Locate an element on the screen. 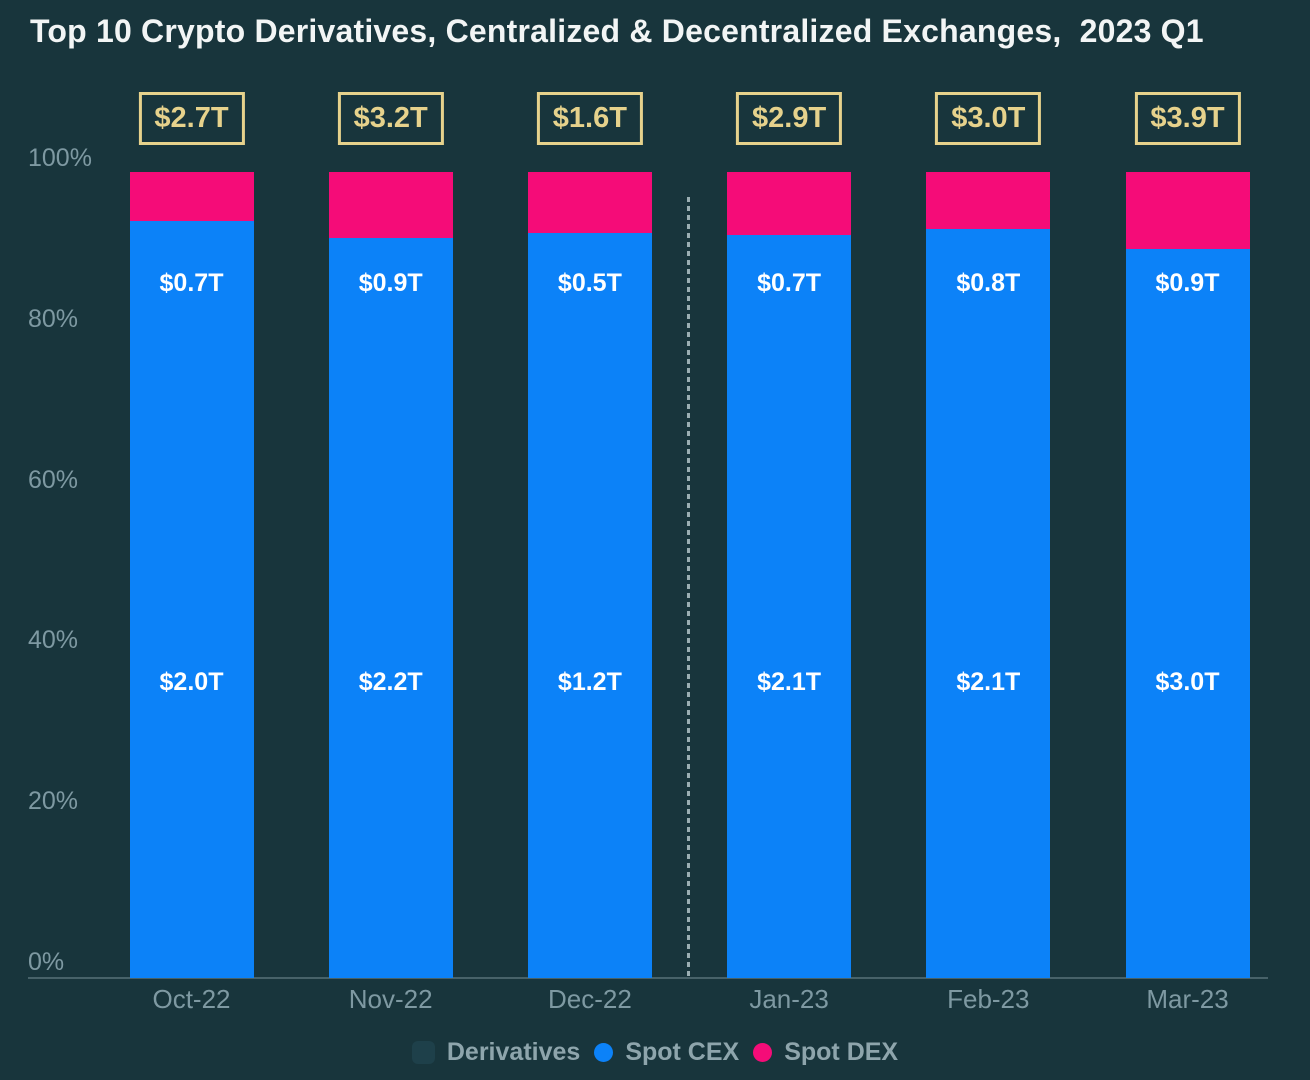  derivatives-total-box: $2.9T is located at coordinates (789, 118).